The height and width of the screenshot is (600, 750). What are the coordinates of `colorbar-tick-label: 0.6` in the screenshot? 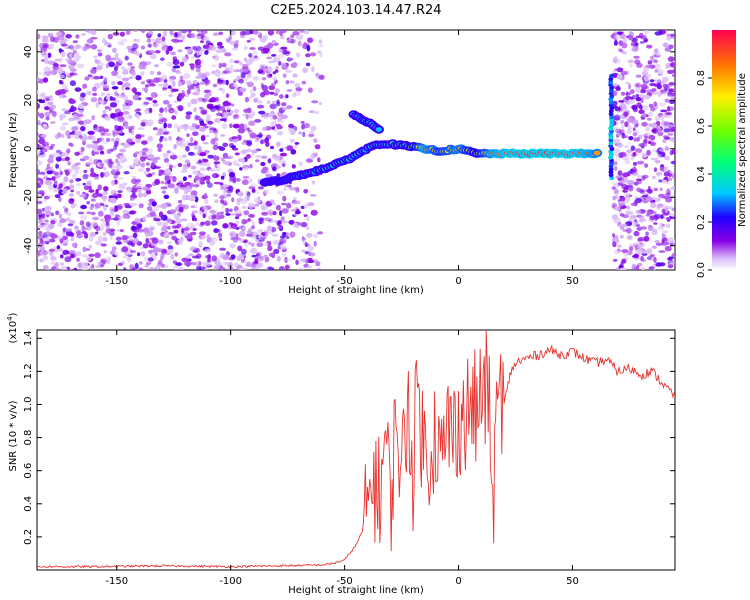 It's located at (701, 126).